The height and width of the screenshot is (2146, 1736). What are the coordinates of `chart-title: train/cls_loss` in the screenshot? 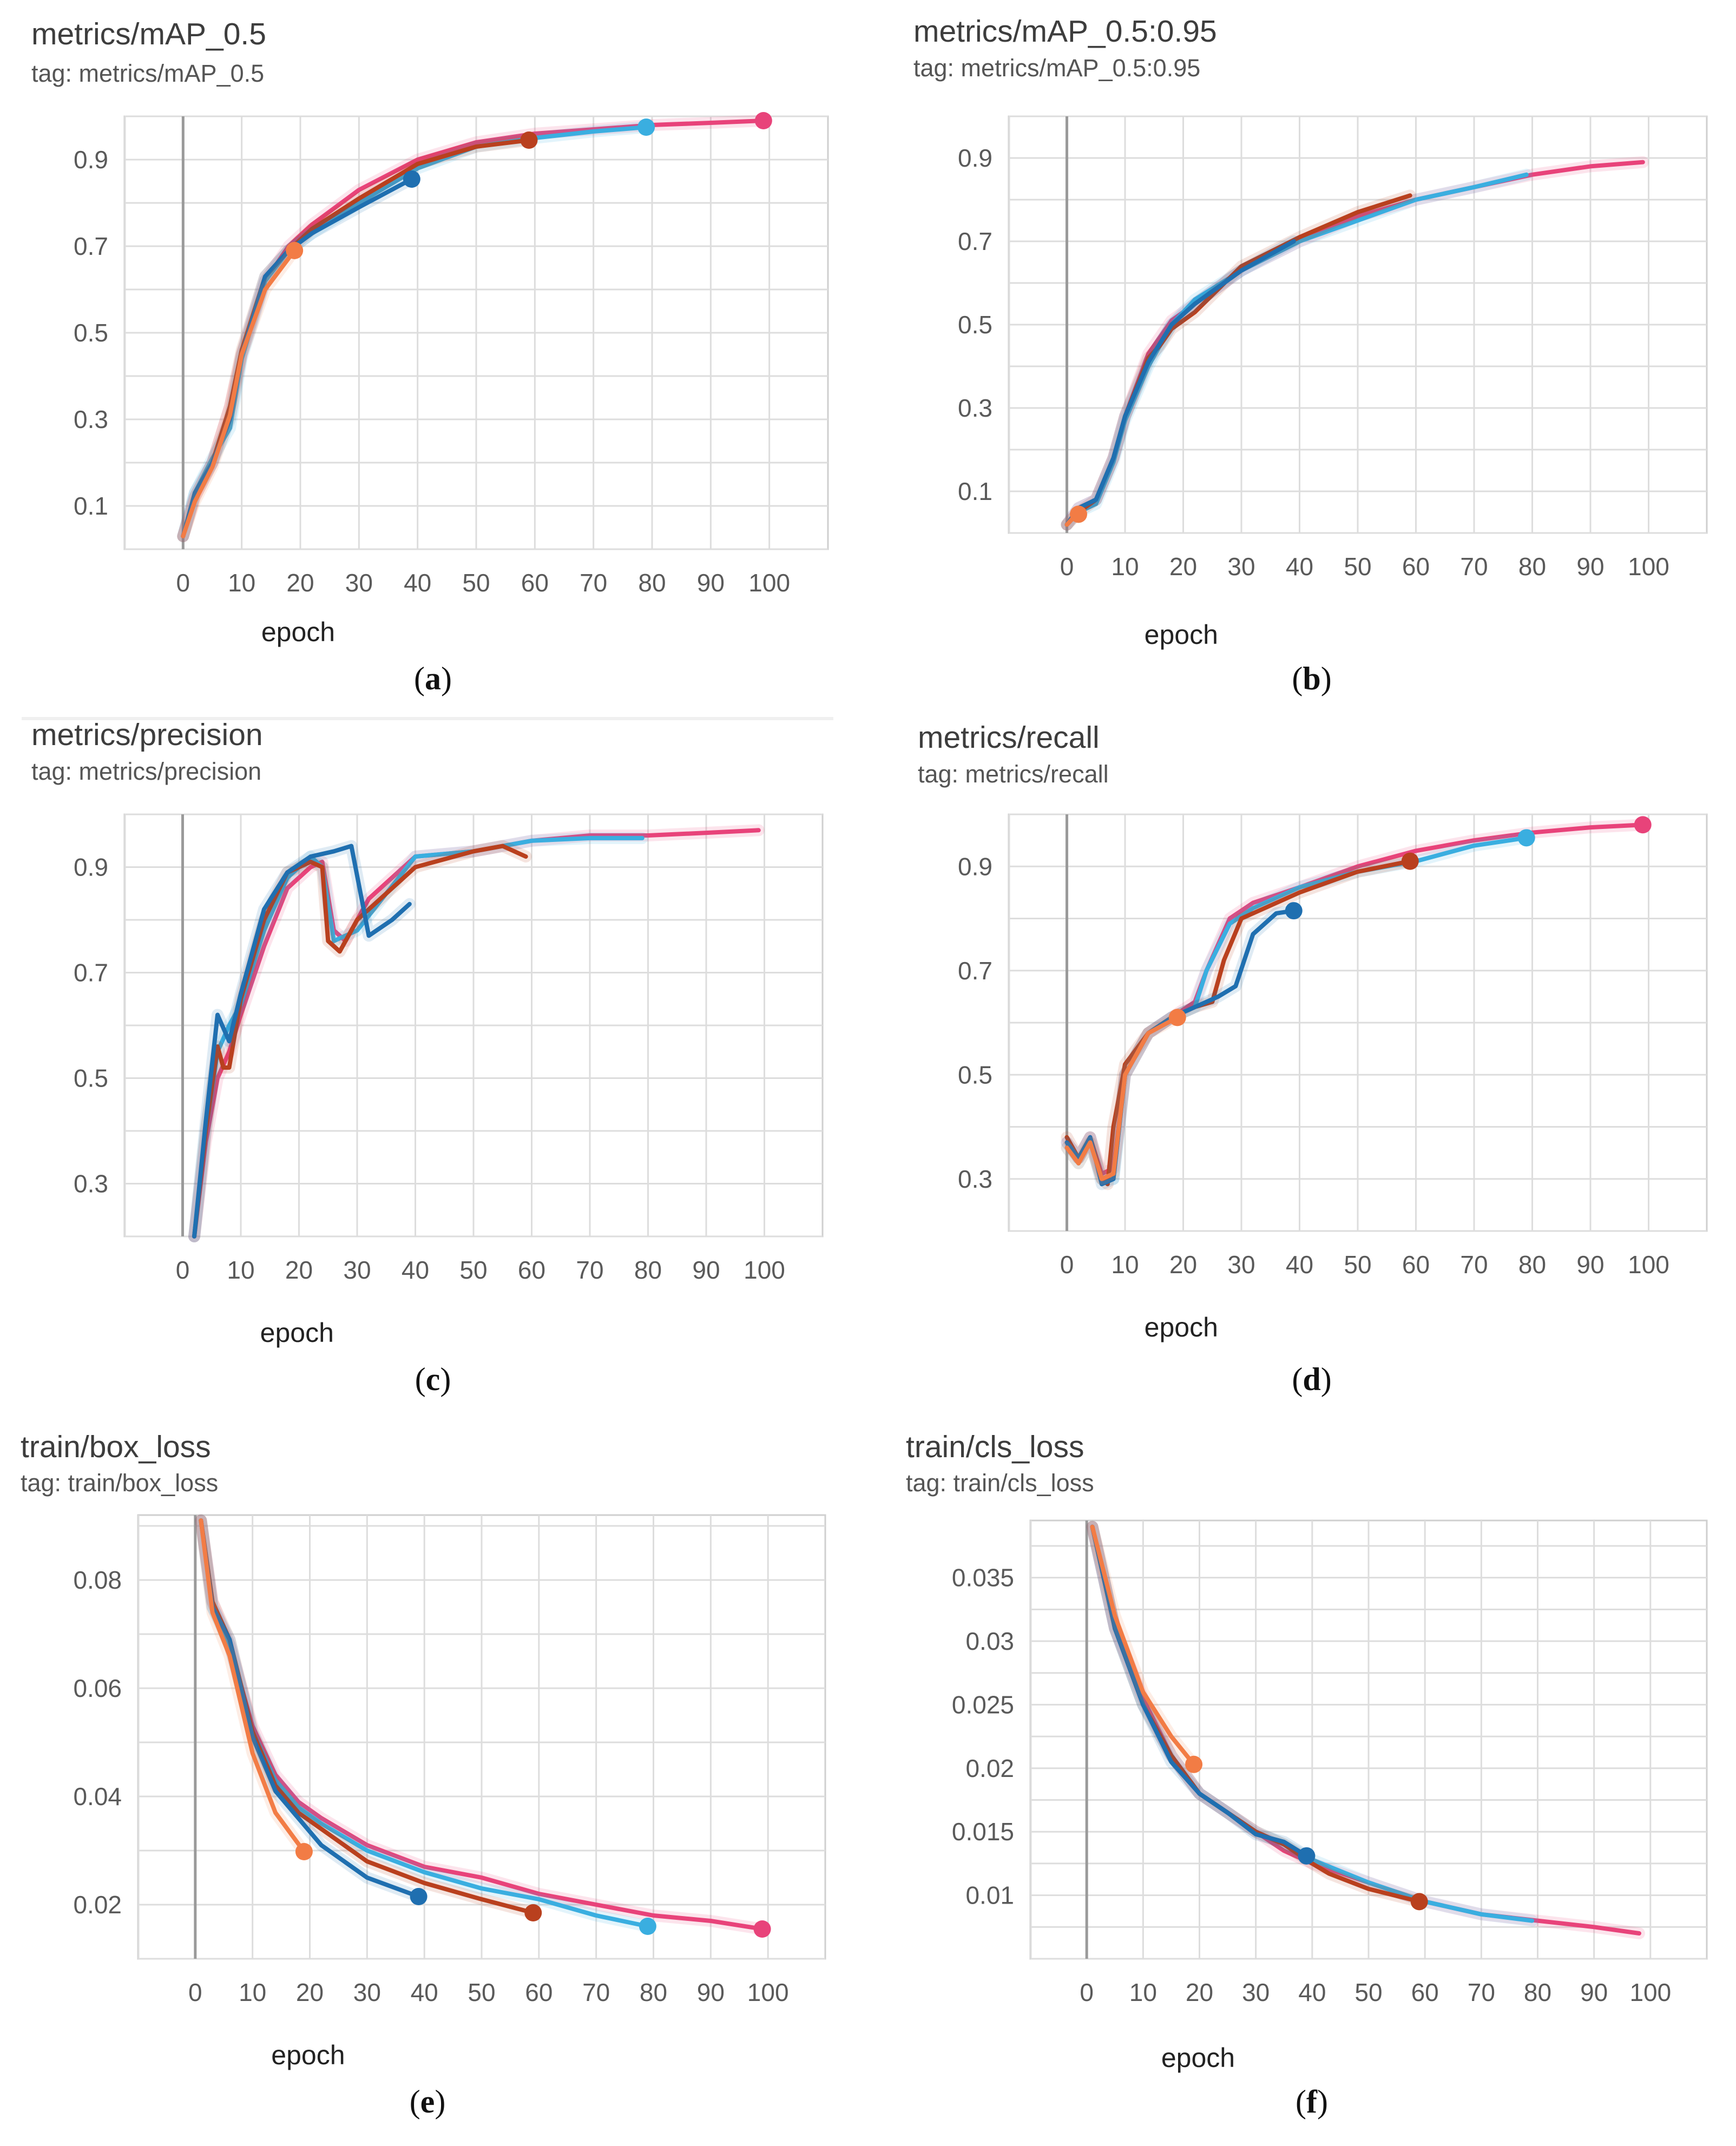 It's located at (995, 1447).